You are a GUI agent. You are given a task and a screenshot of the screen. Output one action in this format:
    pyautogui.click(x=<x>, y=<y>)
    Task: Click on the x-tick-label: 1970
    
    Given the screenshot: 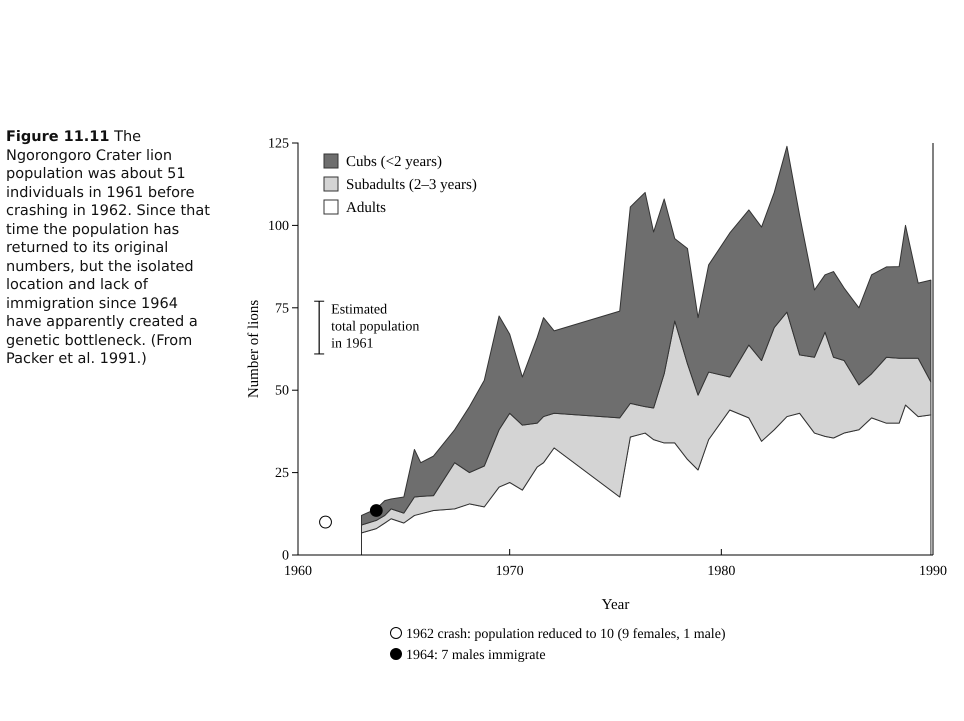 What is the action you would take?
    pyautogui.click(x=510, y=571)
    